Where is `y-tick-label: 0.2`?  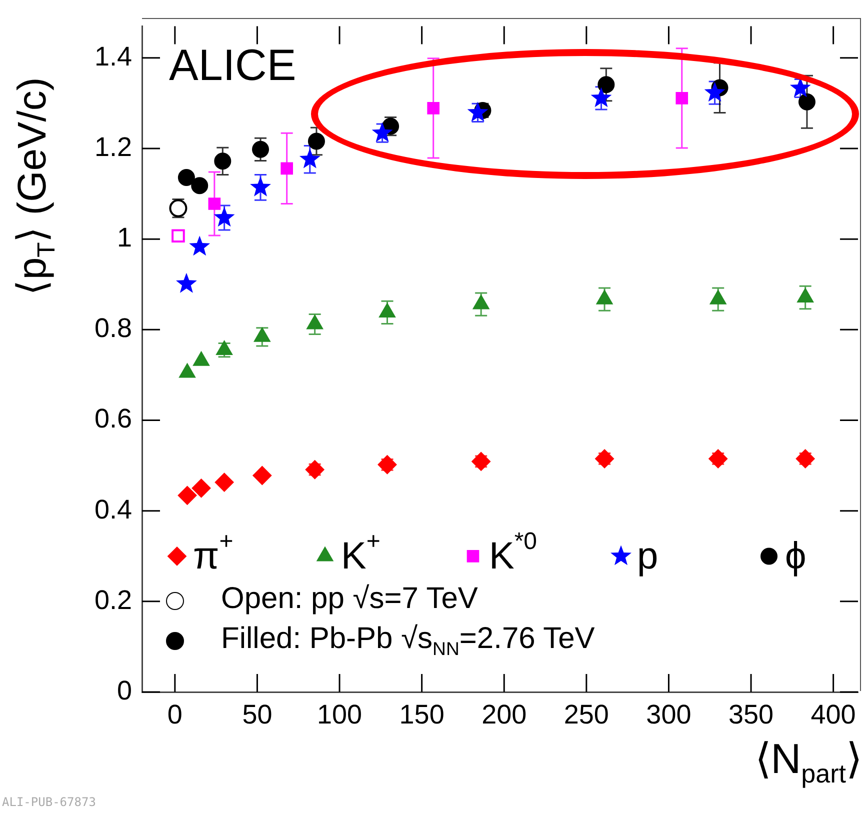
y-tick-label: 0.2 is located at coordinates (113, 599).